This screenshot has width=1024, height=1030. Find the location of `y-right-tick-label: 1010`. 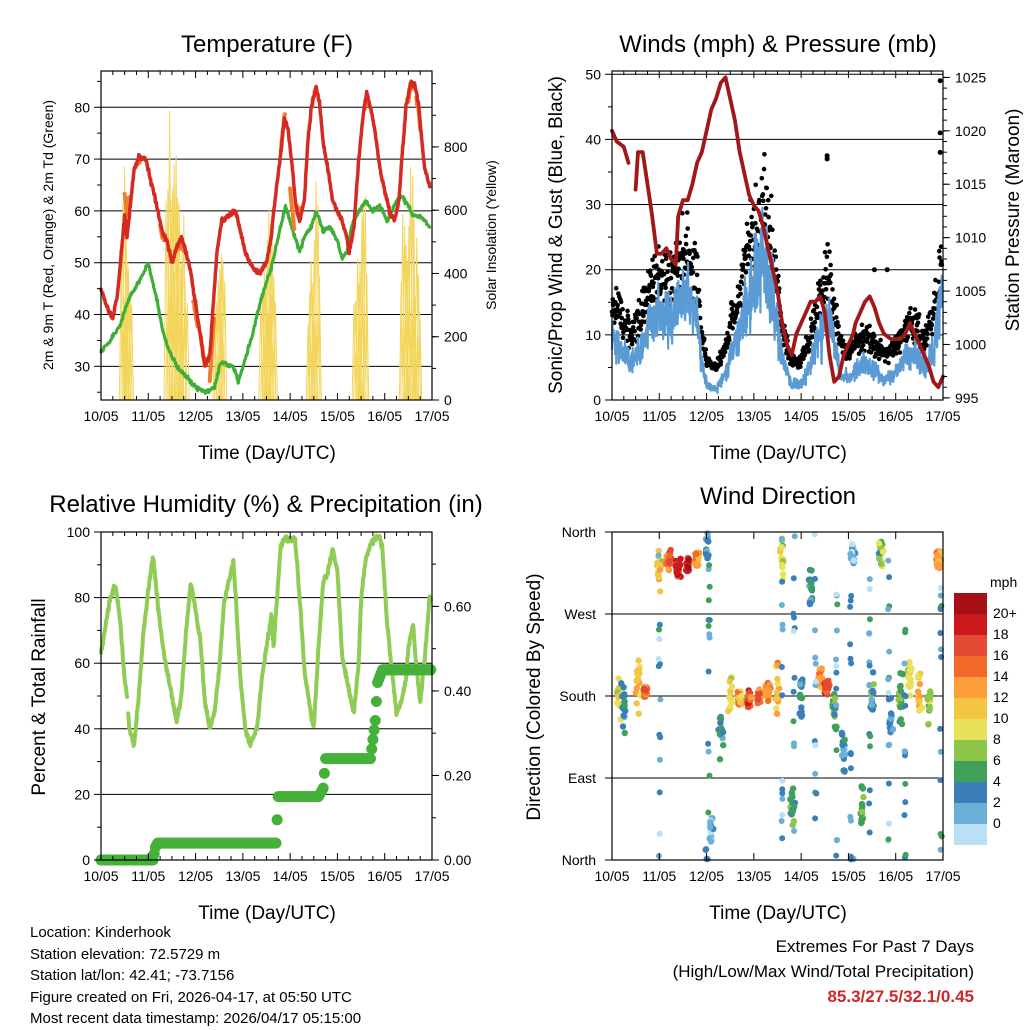

y-right-tick-label: 1010 is located at coordinates (970, 238).